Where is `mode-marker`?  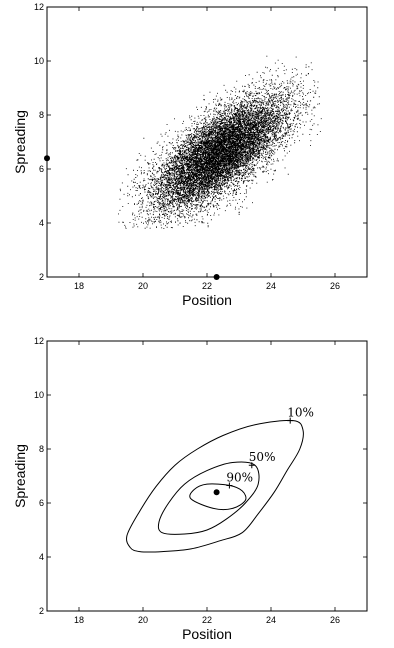
mode-marker is located at coordinates (216, 492).